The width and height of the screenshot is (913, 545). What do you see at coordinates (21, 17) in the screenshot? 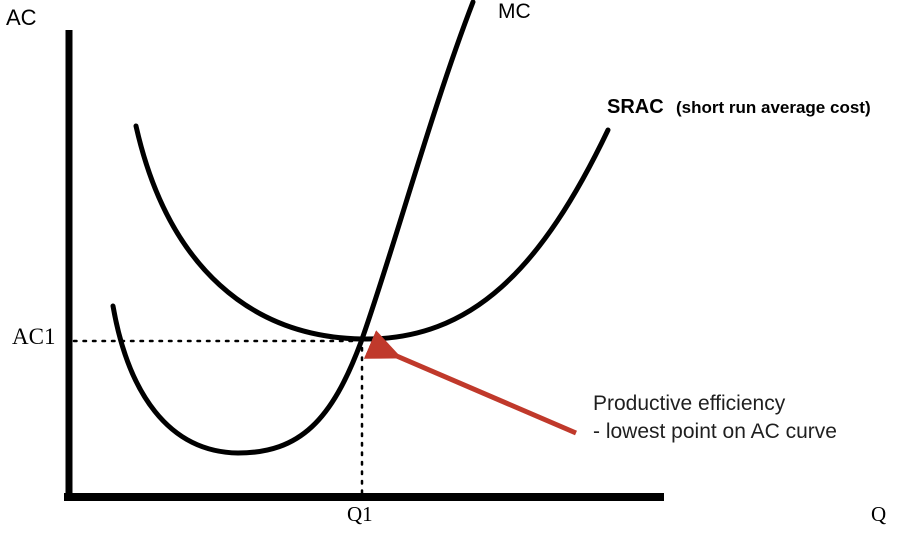
I see `y-axis-label: AC` at bounding box center [21, 17].